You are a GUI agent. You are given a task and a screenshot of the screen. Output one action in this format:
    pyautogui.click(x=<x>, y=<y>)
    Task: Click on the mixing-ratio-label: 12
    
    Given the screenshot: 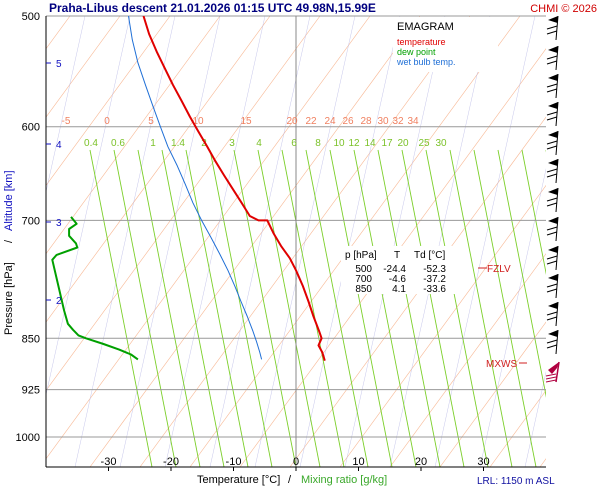 What is the action you would take?
    pyautogui.click(x=354, y=143)
    